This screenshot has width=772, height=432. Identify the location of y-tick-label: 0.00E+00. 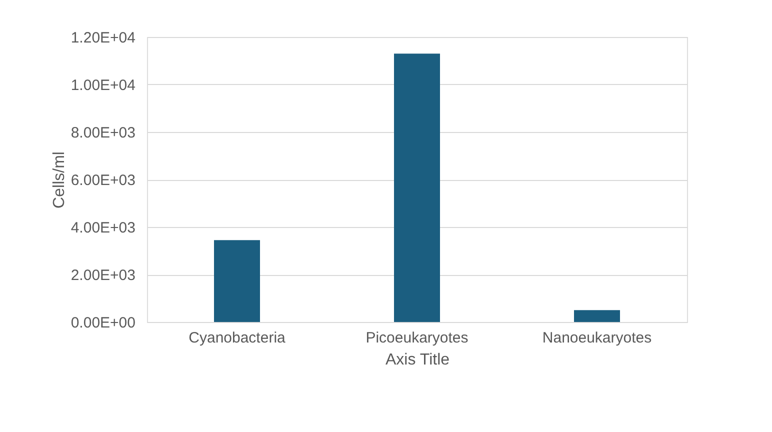
(103, 323).